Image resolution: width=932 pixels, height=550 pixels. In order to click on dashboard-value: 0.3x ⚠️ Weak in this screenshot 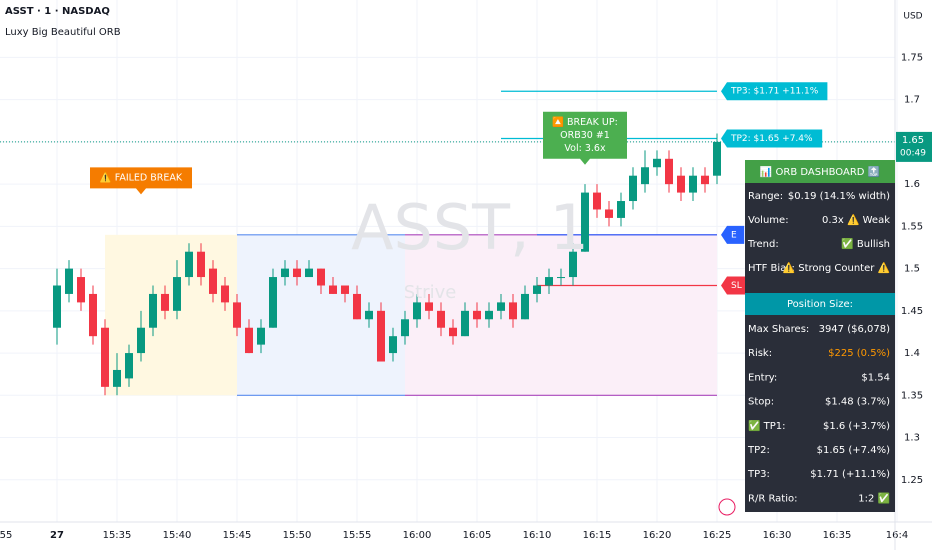, I will do `click(856, 219)`.